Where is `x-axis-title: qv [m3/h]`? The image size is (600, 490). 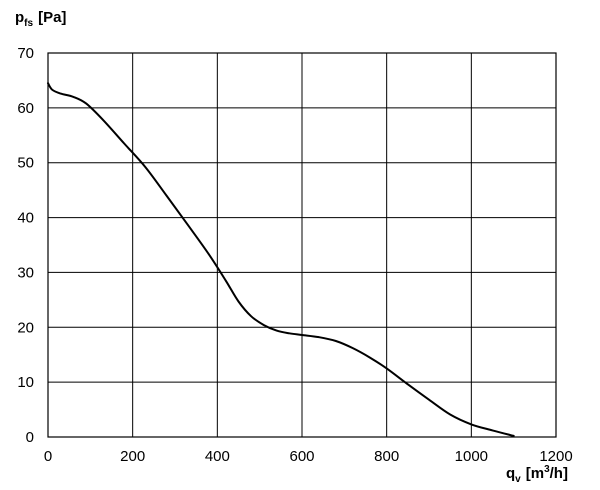 x-axis-title: qv [m3/h] is located at coordinates (537, 474).